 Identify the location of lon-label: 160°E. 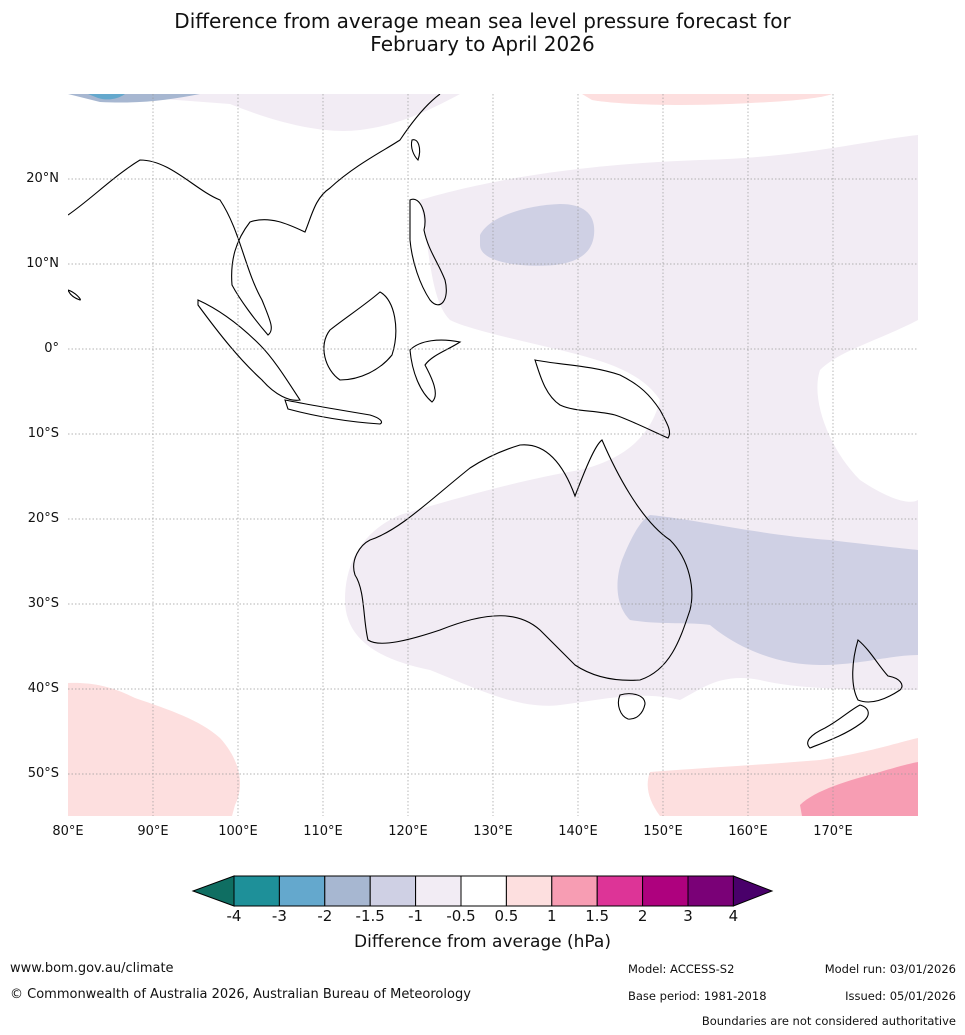
(748, 831).